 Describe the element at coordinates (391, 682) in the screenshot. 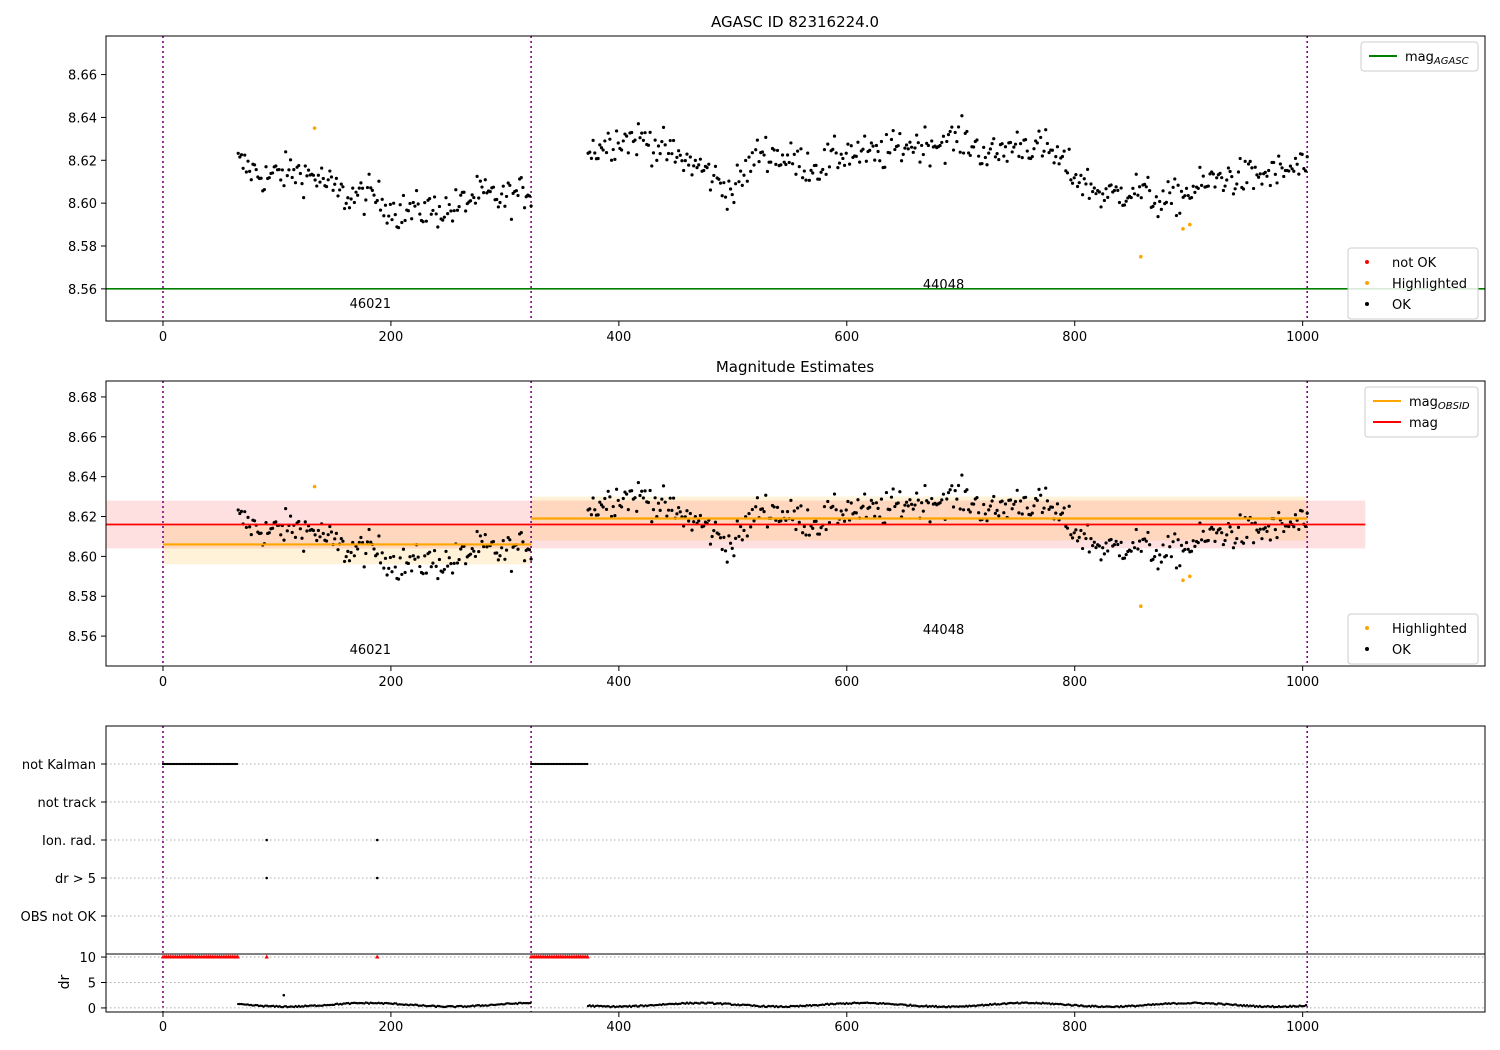

I see `x-tick-label: 200` at that location.